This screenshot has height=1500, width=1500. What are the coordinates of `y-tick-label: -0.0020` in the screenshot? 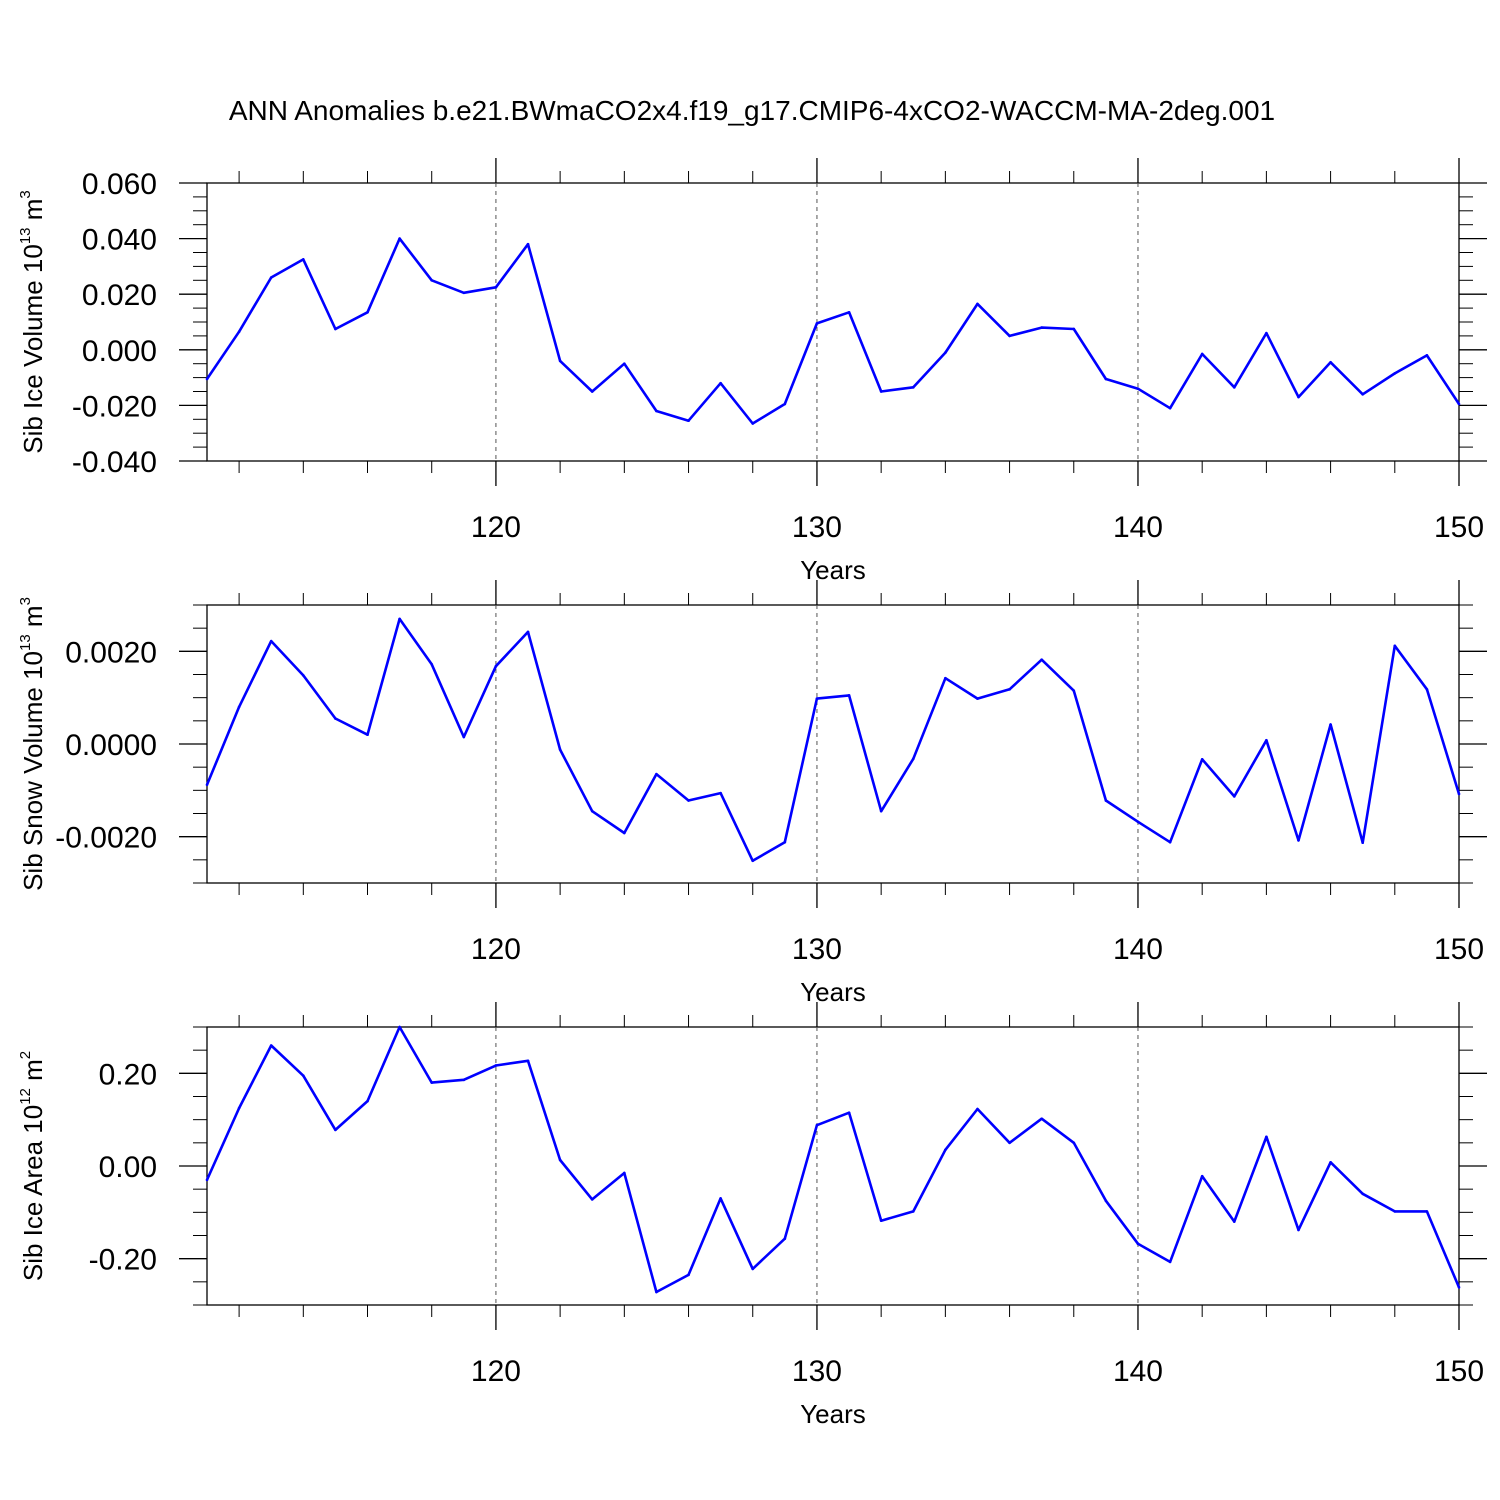 It's located at (106, 838).